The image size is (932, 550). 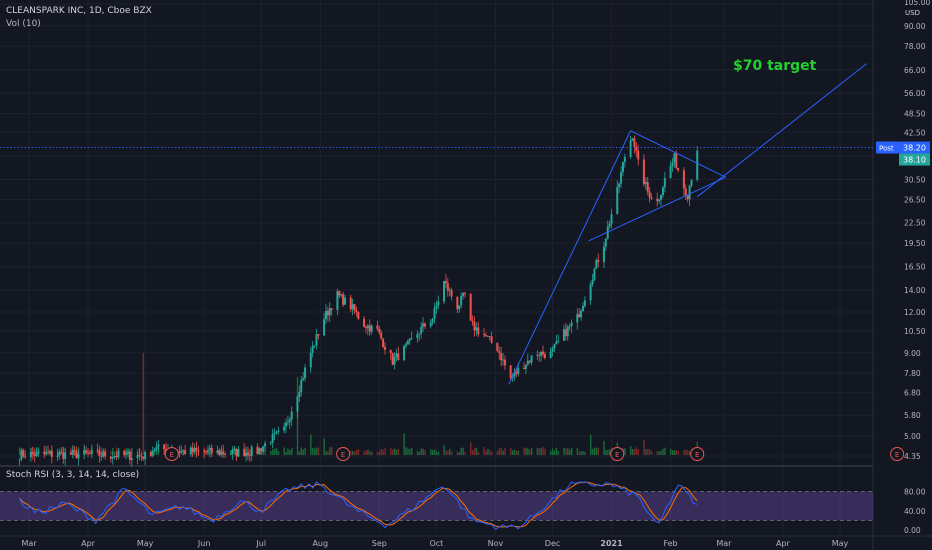 What do you see at coordinates (912, 393) in the screenshot?
I see `price-tick-label: 6.80` at bounding box center [912, 393].